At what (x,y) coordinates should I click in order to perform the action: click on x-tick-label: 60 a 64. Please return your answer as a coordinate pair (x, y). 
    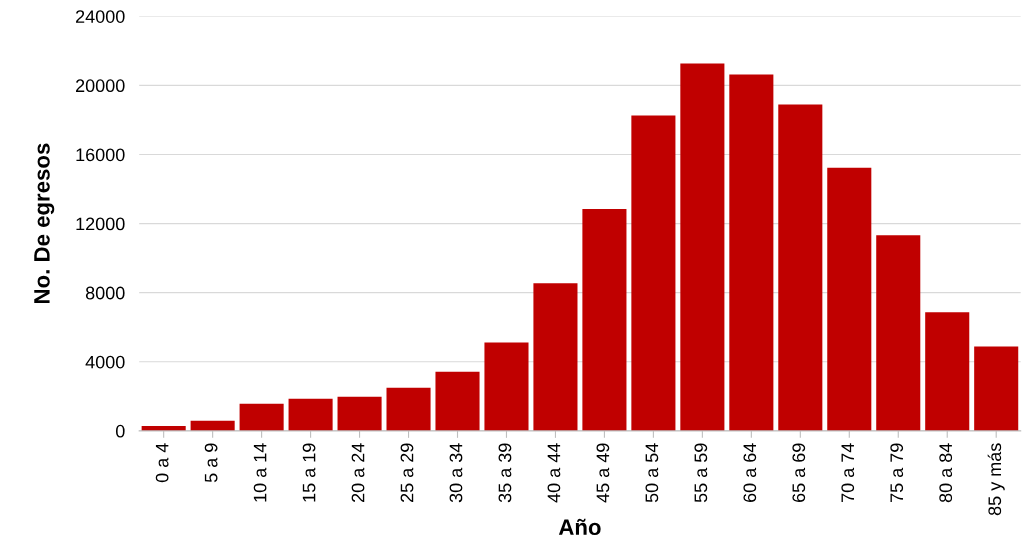
    Looking at the image, I should click on (750, 473).